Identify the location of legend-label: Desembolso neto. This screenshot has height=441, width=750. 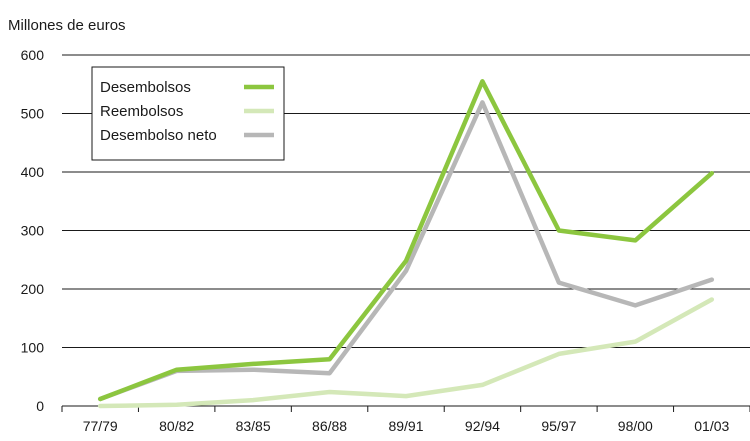
(158, 135).